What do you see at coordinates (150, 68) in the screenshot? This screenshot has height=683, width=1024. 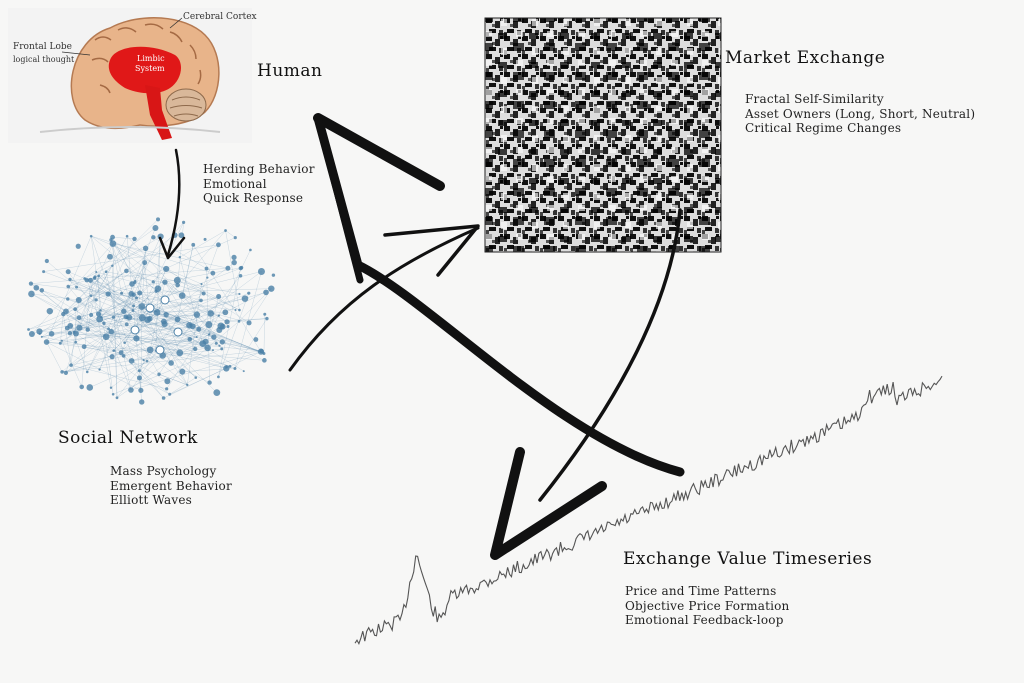 I see `brain-label-limbic-sub: System` at bounding box center [150, 68].